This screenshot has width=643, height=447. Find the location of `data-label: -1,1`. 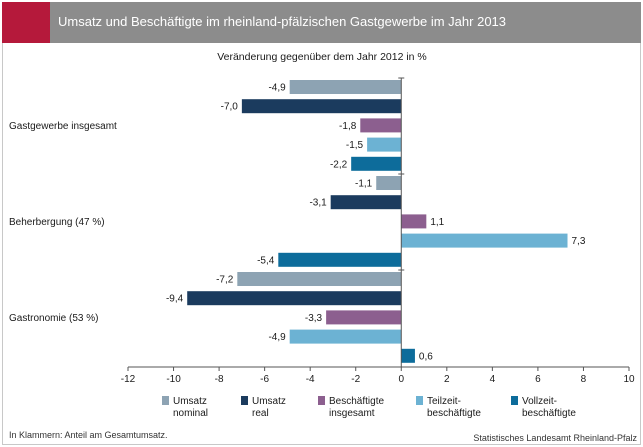

data-label: -1,1 is located at coordinates (364, 184).